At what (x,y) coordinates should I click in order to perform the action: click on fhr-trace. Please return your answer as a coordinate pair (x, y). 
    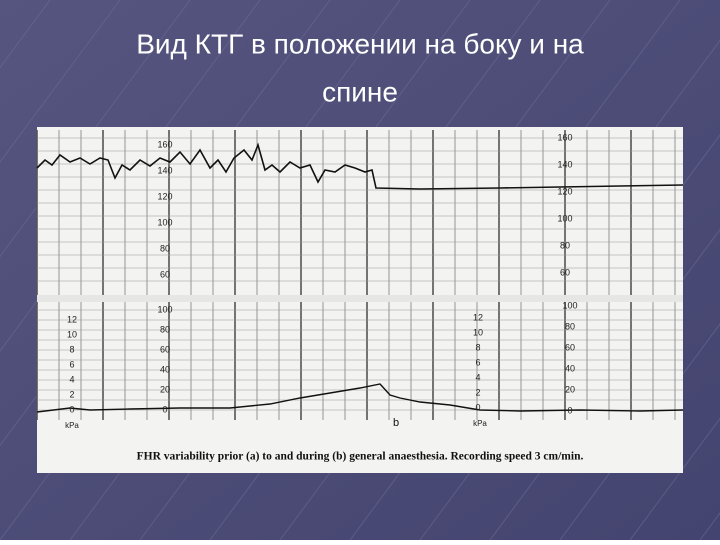
    Looking at the image, I should click on (360, 166).